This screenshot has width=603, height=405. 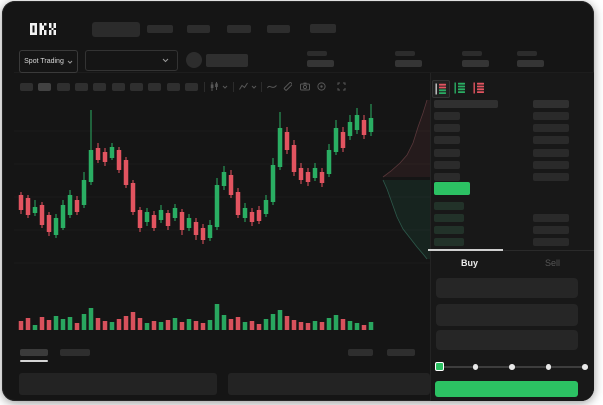 I want to click on buy-tab-underline, so click(x=465, y=250).